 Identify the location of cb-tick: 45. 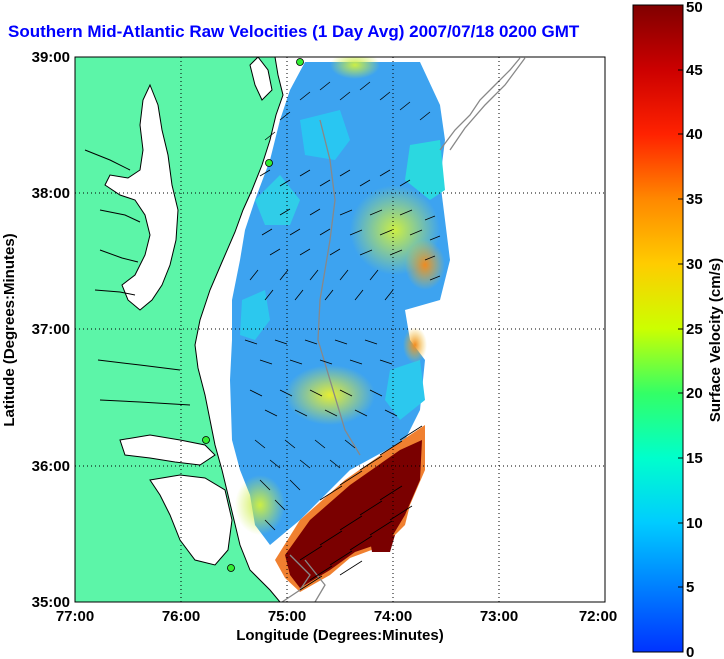
(694, 70).